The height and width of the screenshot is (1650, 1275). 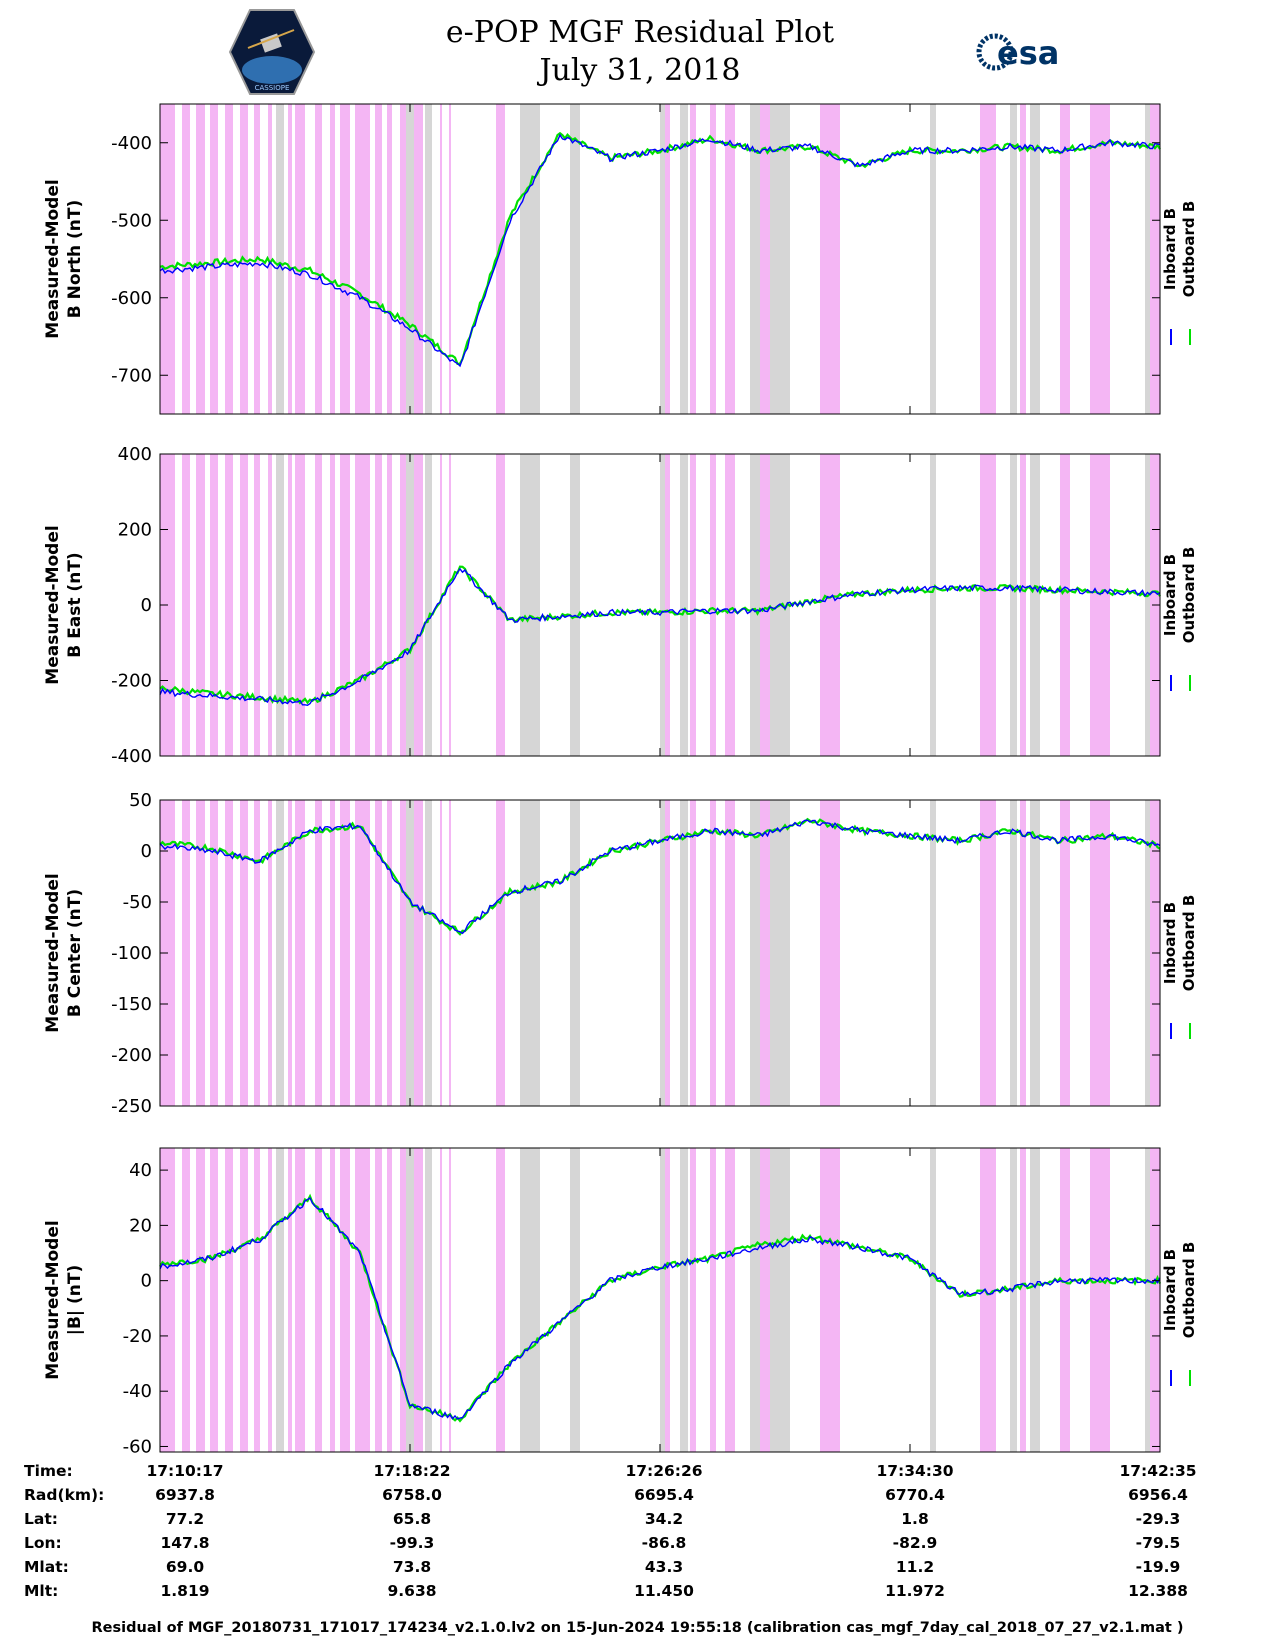 What do you see at coordinates (412, 1495) in the screenshot?
I see `info-cell: 6758.0` at bounding box center [412, 1495].